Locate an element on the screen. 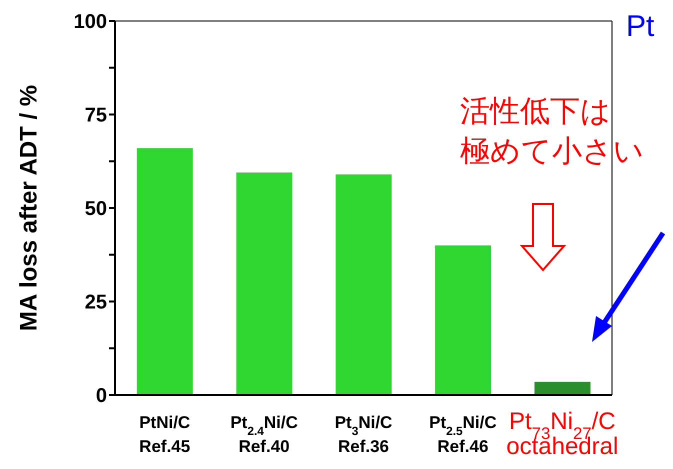 Image resolution: width=673 pixels, height=469 pixels. x-tick-label: Pt$_{3}$Ni/C Ref.36 is located at coordinates (363, 434).